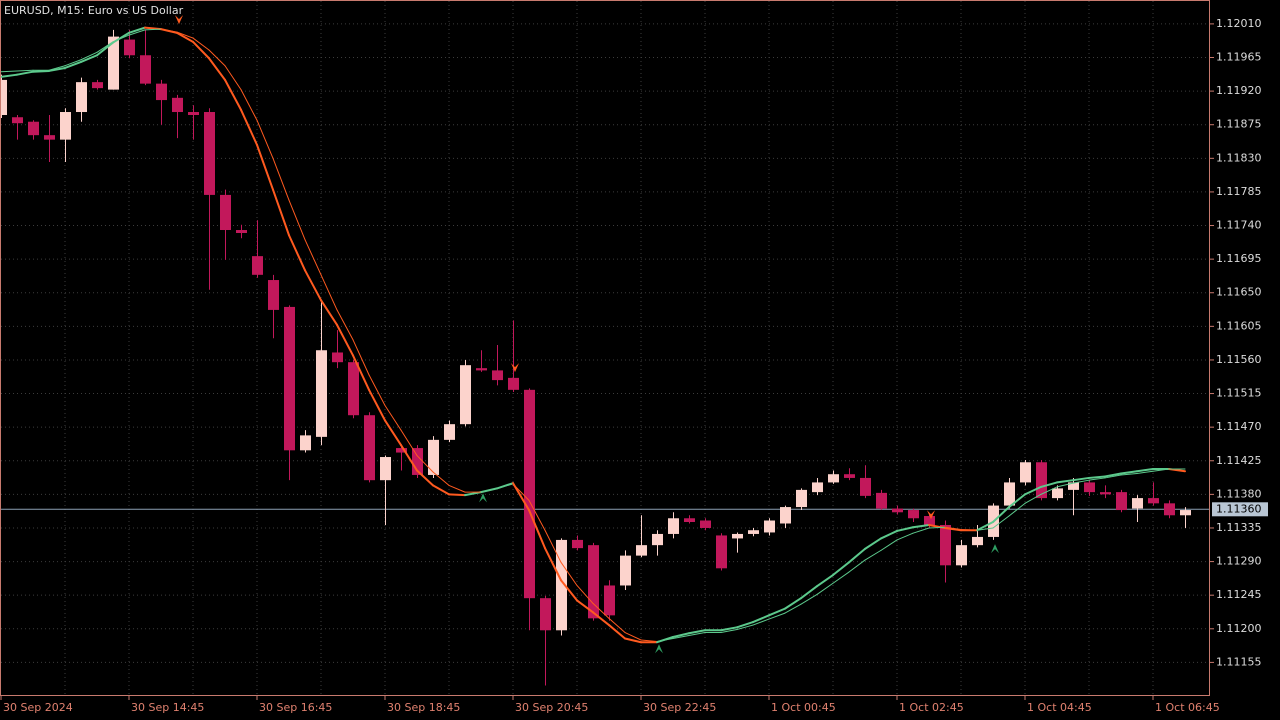 Image resolution: width=1280 pixels, height=720 pixels. Describe the element at coordinates (679, 707) in the screenshot. I see `x-tick-label: 30 Sep 22:45` at that location.